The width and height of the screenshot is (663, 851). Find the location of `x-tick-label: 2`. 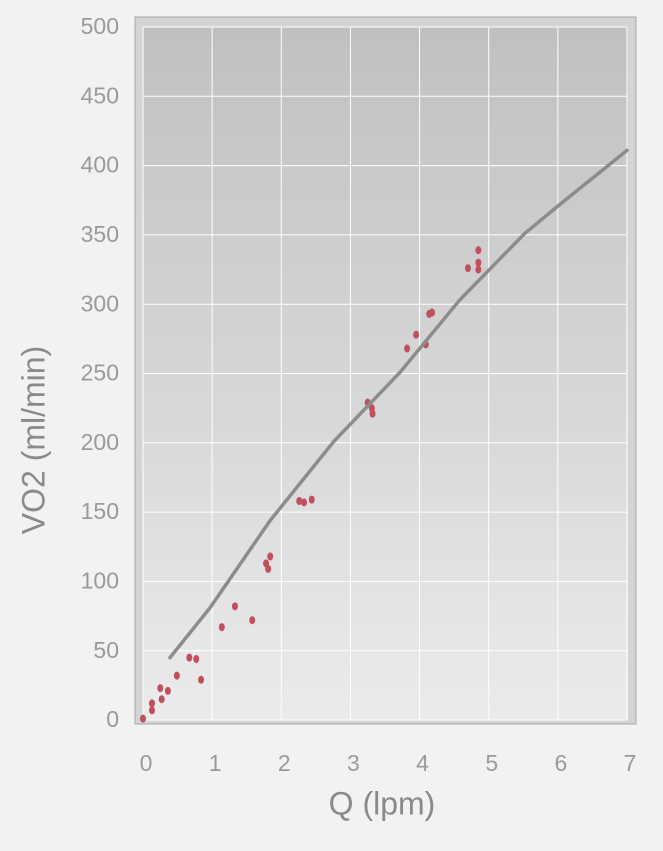

x-tick-label: 2 is located at coordinates (284, 763).